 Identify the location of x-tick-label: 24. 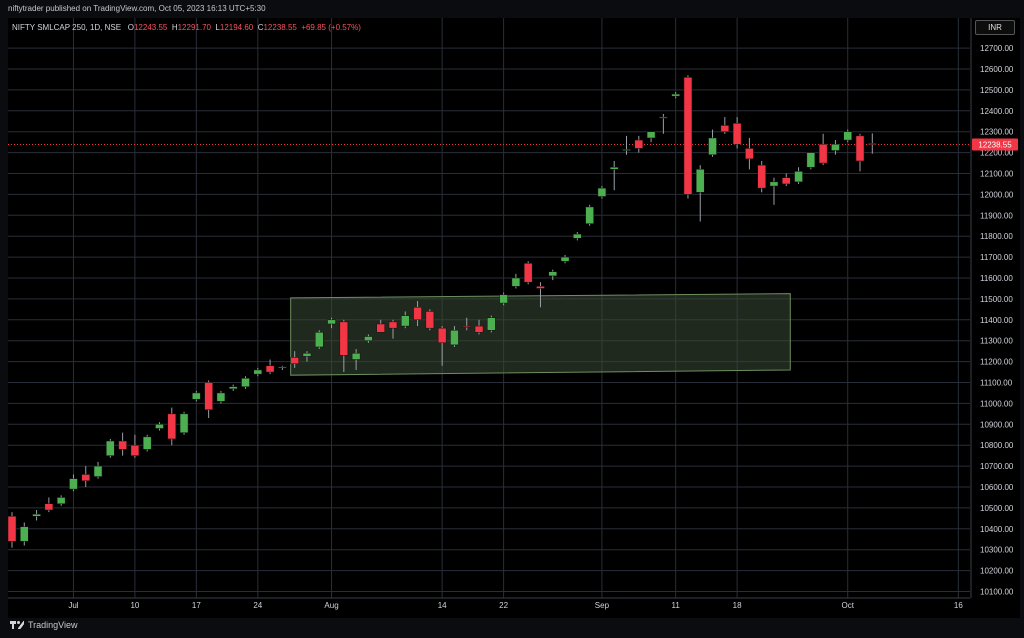
(257, 605).